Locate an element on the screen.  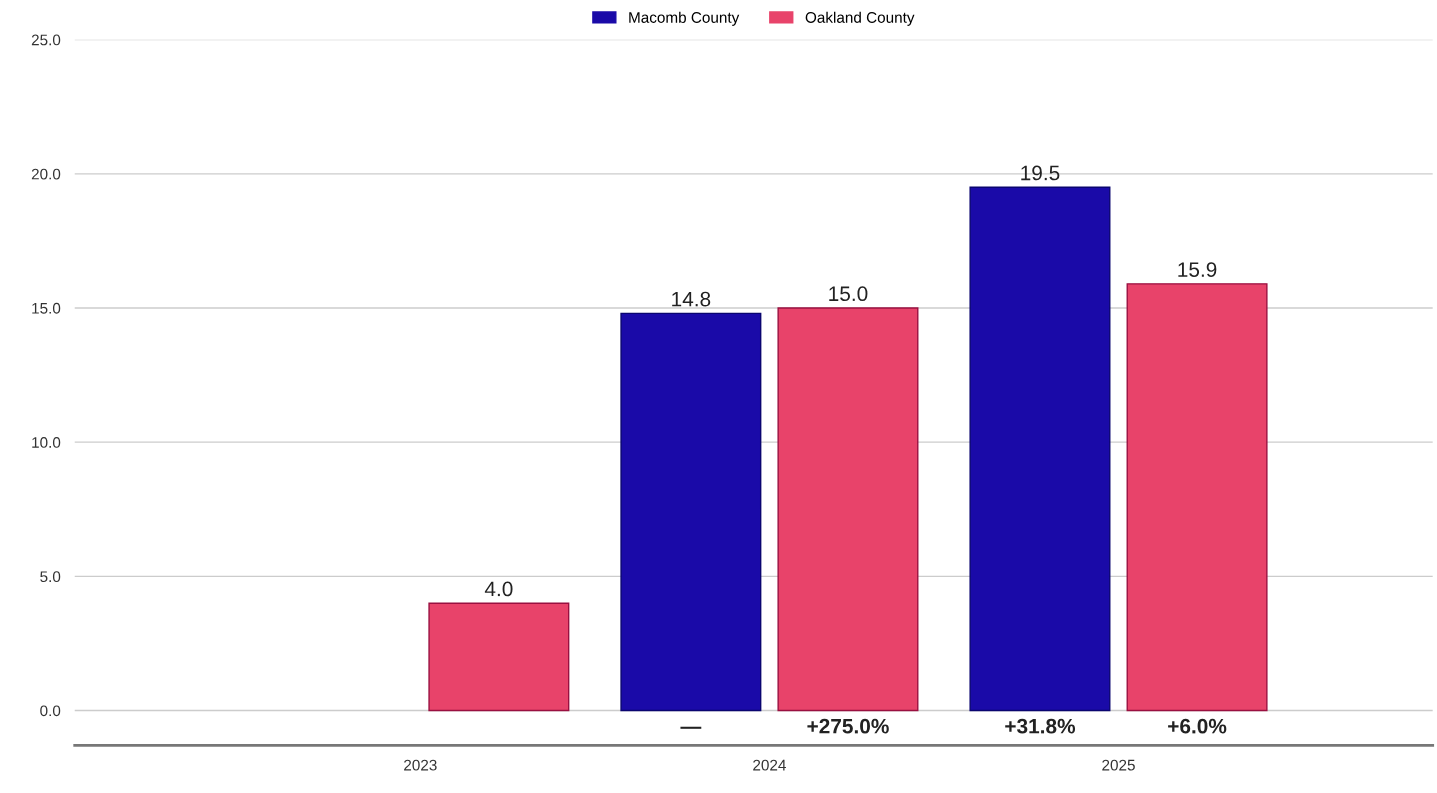
data-label: 14.8 is located at coordinates (691, 299).